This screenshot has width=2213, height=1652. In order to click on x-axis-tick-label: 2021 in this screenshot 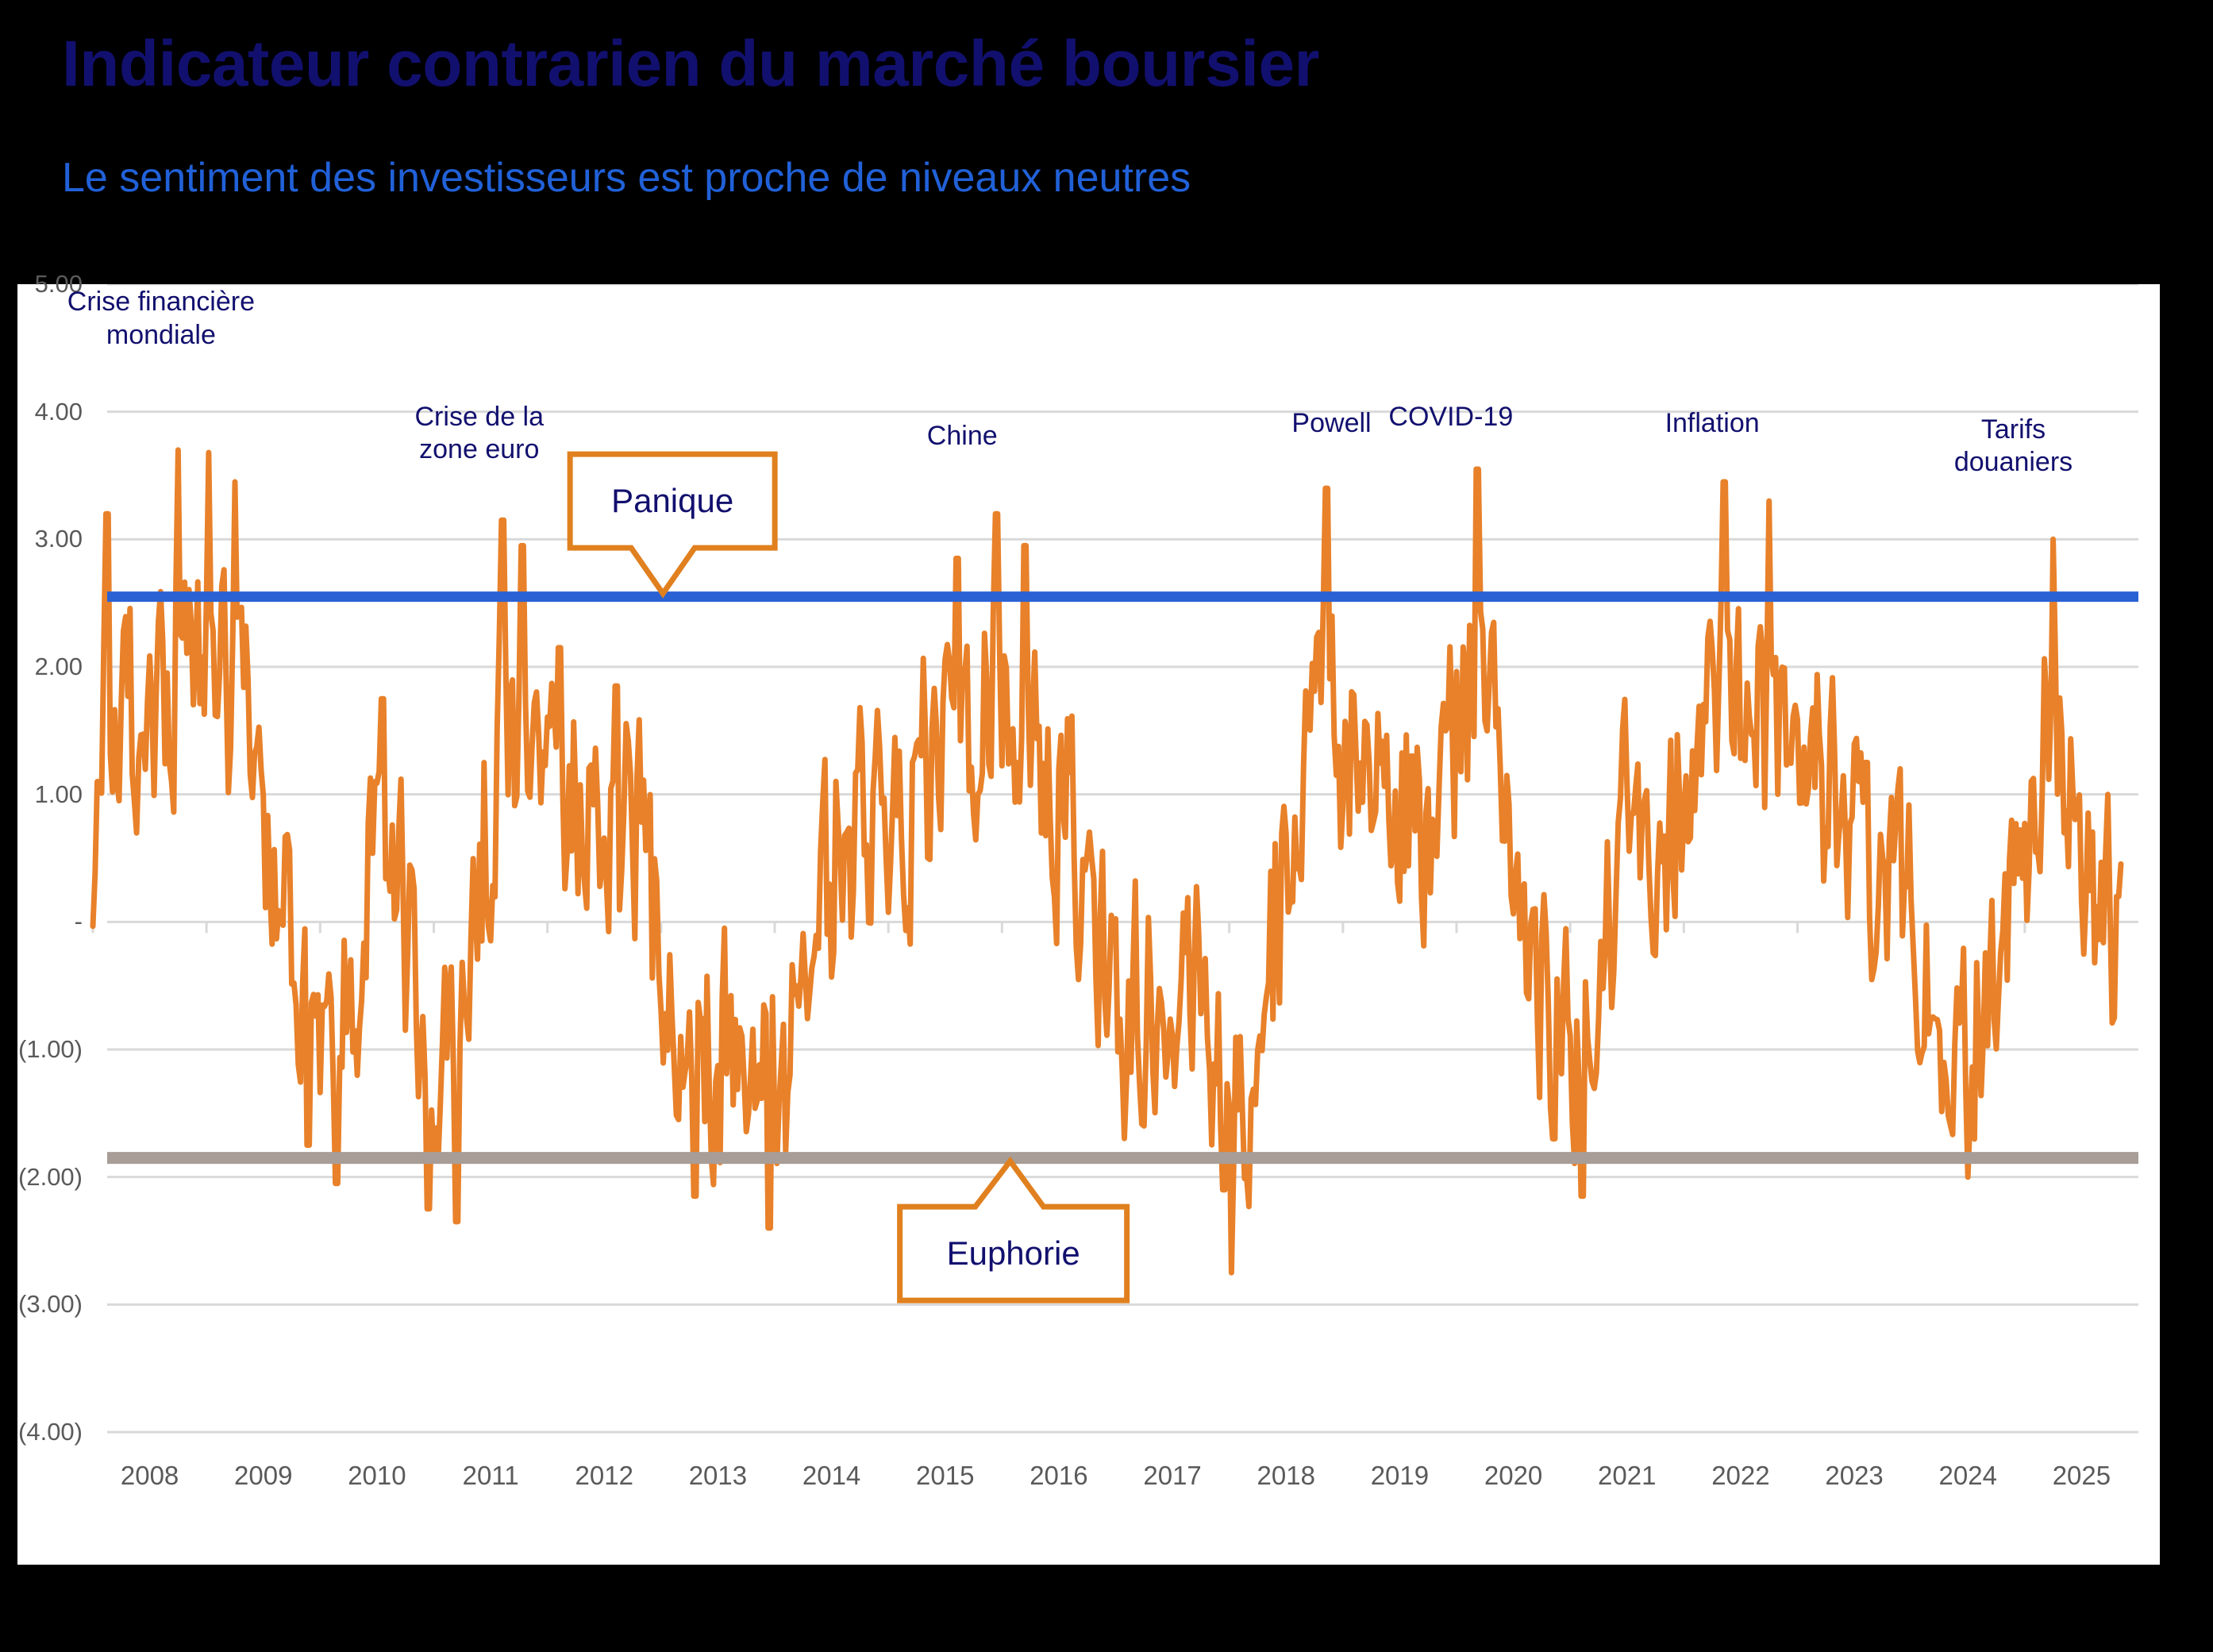, I will do `click(1627, 1476)`.